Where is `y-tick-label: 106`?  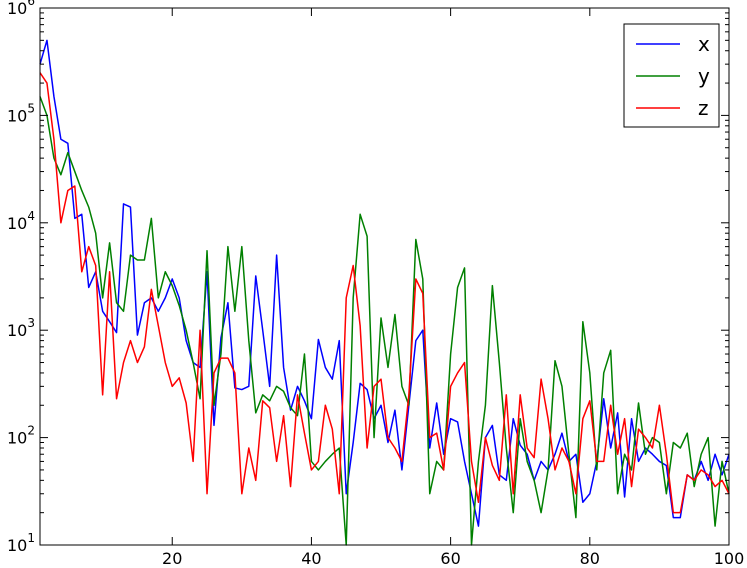 y-tick-label: 106 is located at coordinates (21, 9).